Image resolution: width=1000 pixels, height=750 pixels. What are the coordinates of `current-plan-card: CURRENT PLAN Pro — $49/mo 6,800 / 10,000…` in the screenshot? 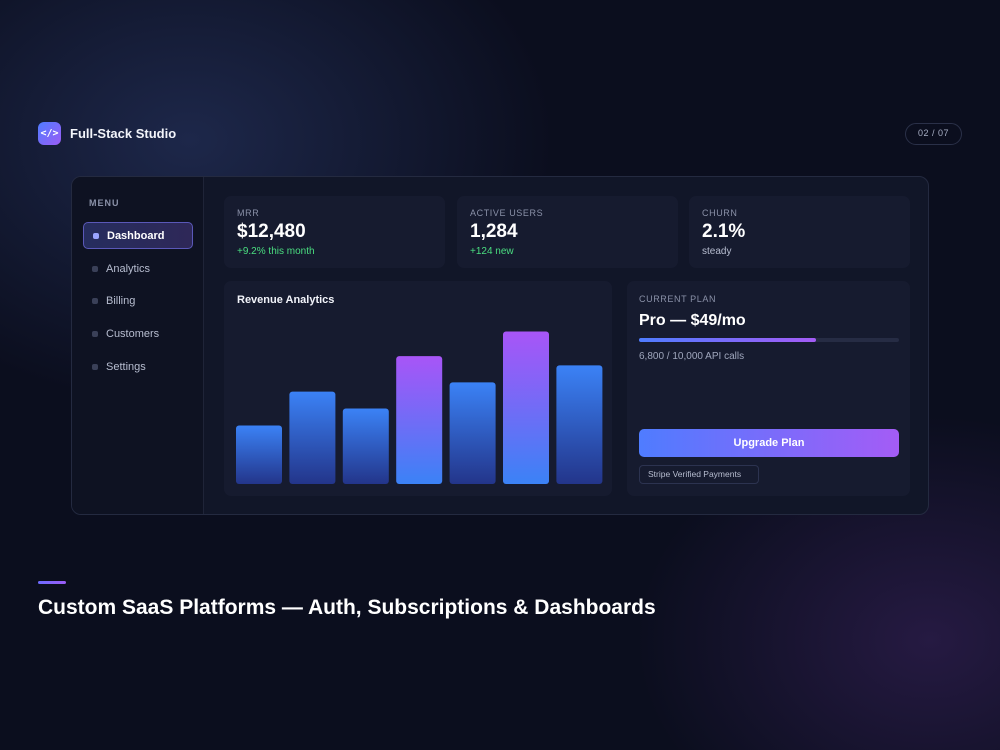 It's located at (768, 388).